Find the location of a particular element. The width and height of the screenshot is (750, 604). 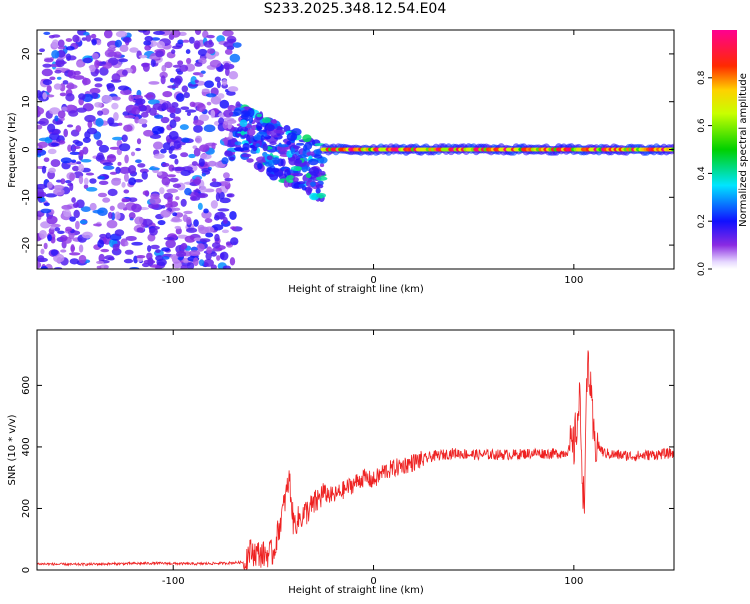

snr-ytick-label: 400 is located at coordinates (26, 446).